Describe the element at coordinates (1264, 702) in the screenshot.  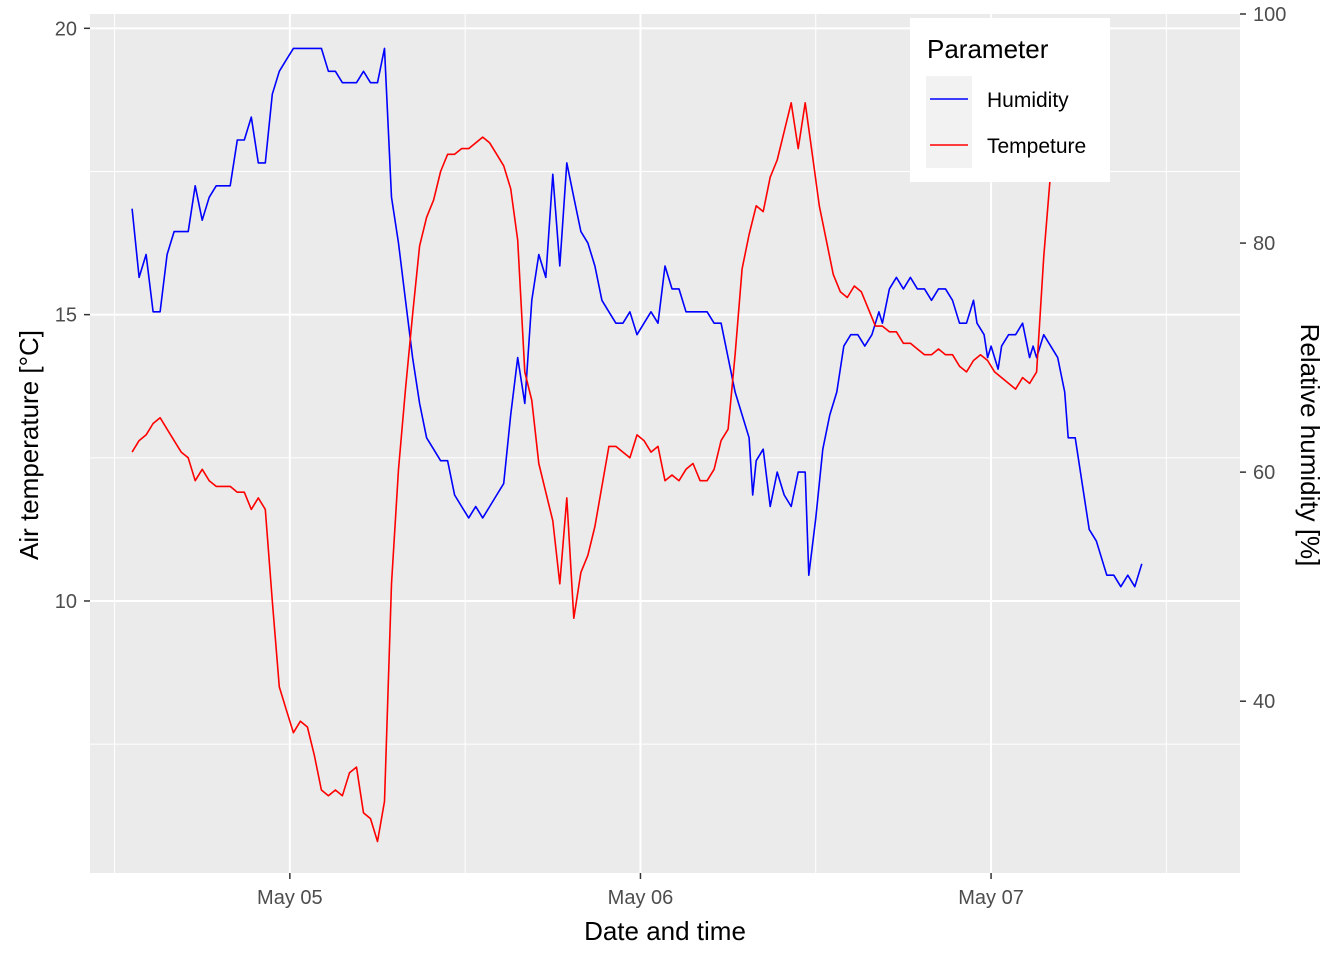
I see `right-y-tick-label: 40` at that location.